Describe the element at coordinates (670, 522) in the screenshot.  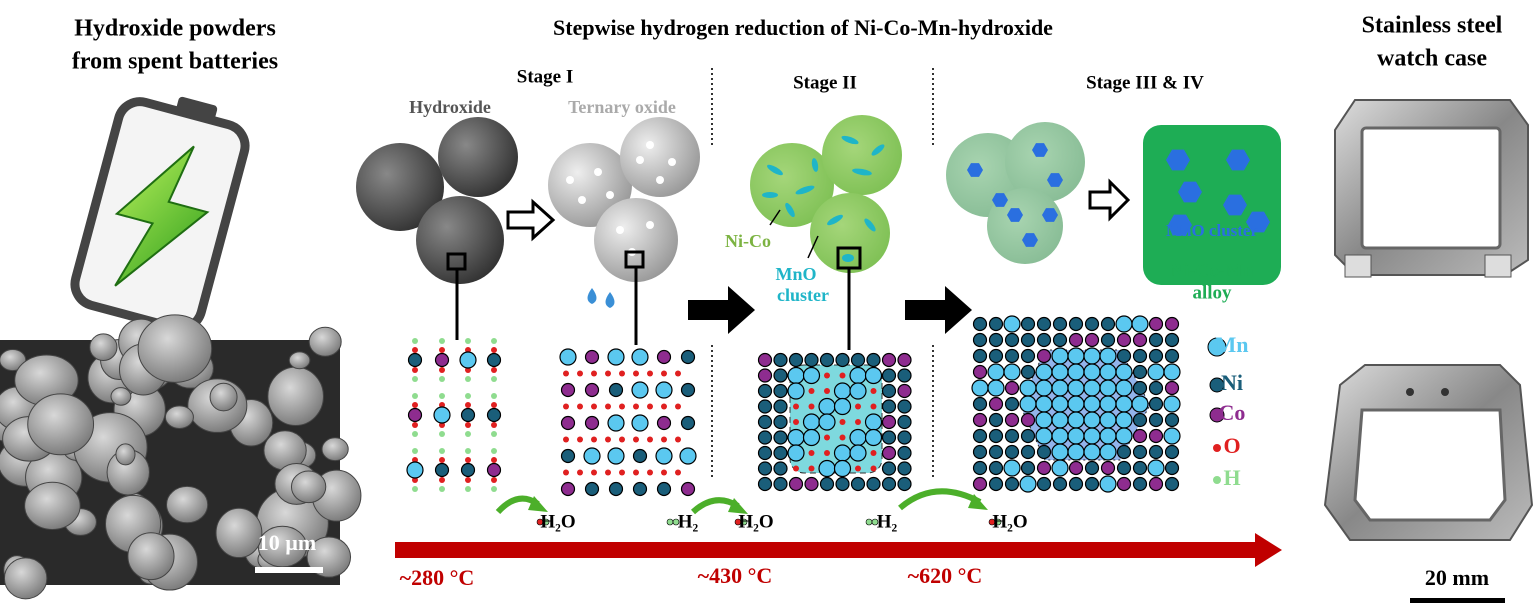
I see `molecule` at that location.